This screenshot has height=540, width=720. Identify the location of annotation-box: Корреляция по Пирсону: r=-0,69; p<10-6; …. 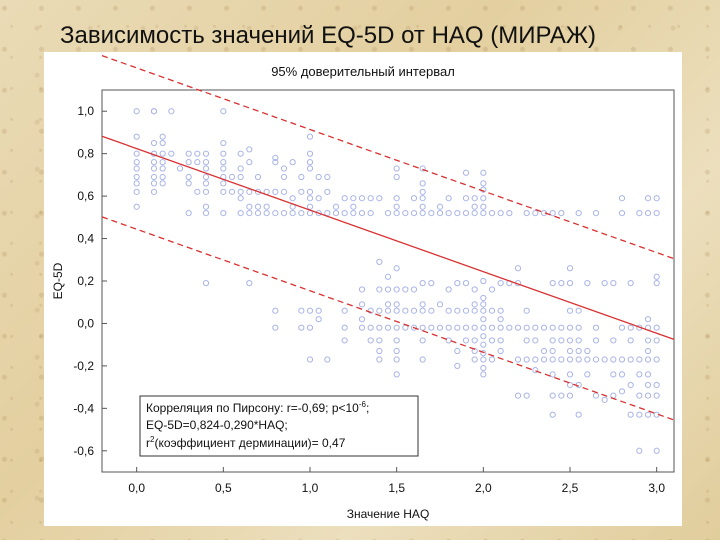
(279, 426).